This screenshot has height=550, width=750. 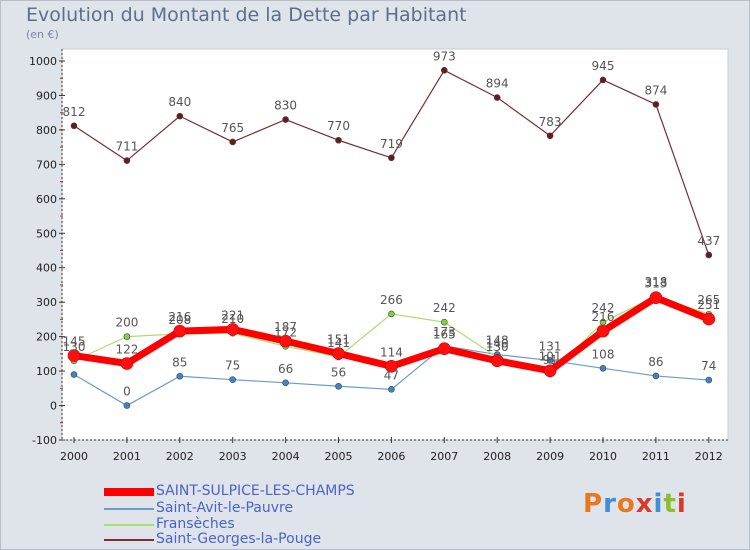 I want to click on data-label: 840, so click(x=179, y=102).